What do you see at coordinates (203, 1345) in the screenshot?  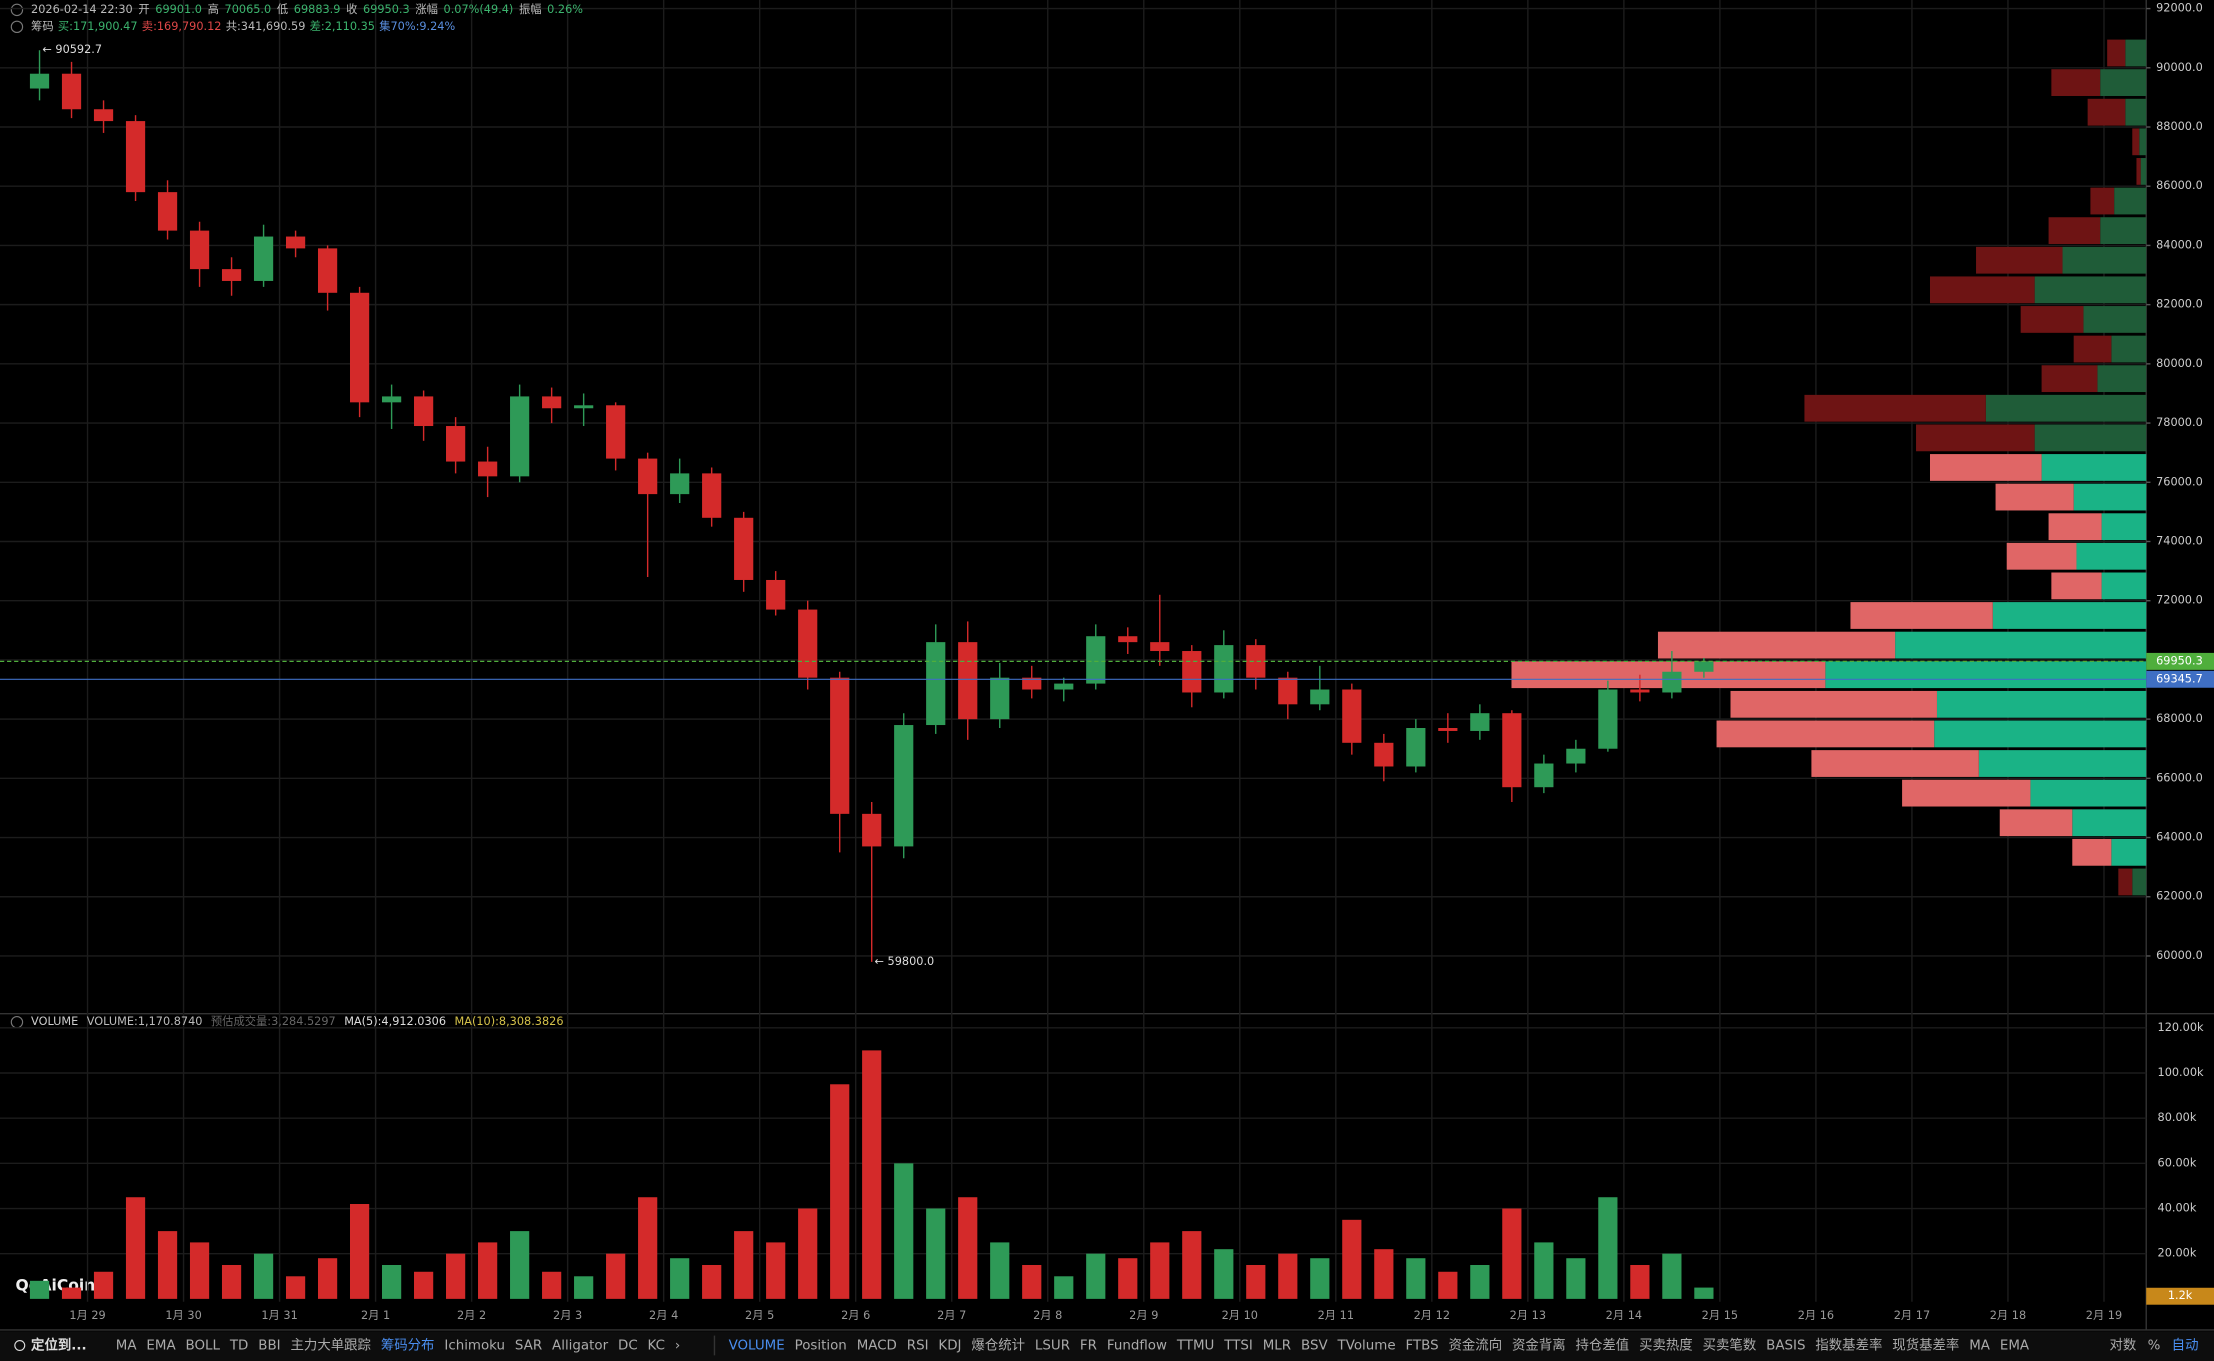 I see `toolbar-item: BOLL` at bounding box center [203, 1345].